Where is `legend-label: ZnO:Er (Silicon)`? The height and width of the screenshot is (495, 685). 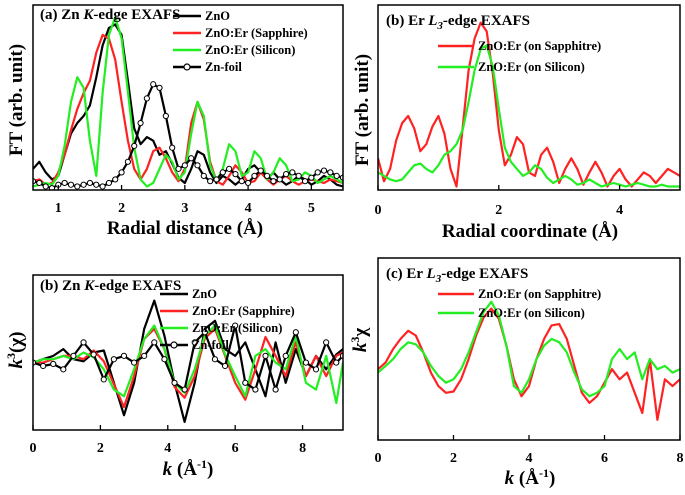 legend-label: ZnO:Er (Silicon) is located at coordinates (250, 50).